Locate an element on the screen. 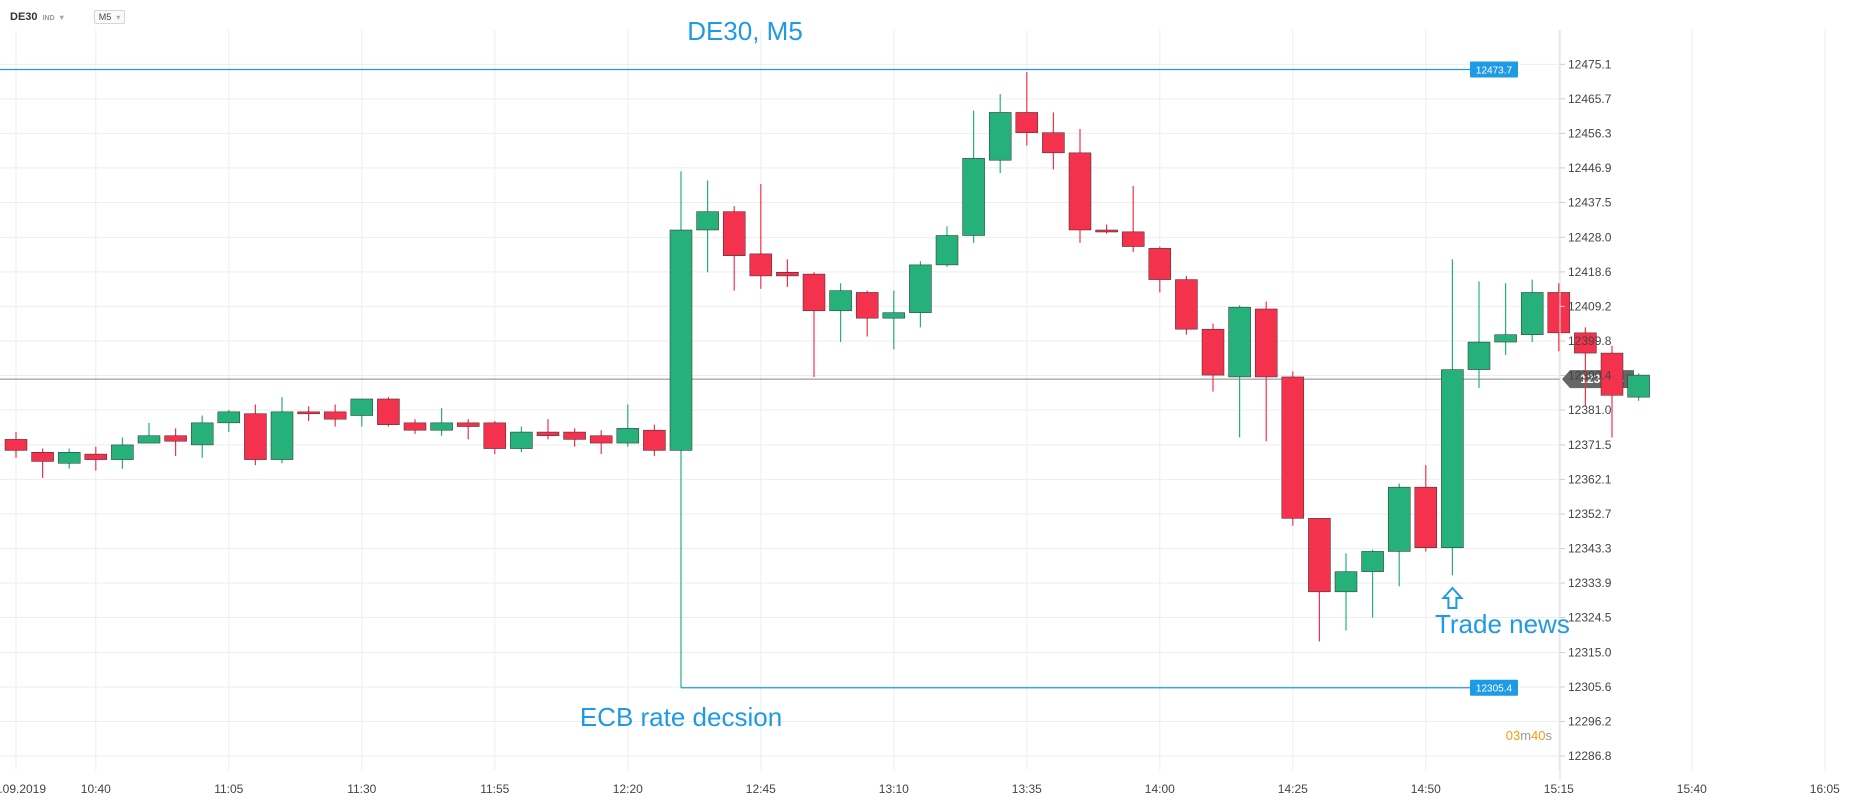  y-tick-label: 12352.7 is located at coordinates (1590, 514).